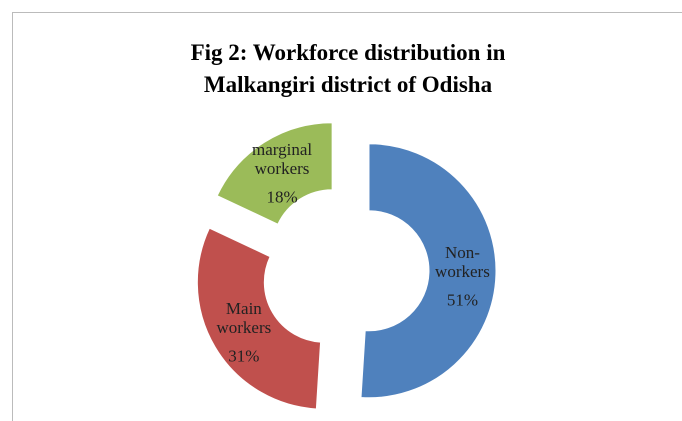 The width and height of the screenshot is (682, 421). Describe the element at coordinates (462, 261) in the screenshot. I see `slice-label: Non-workers` at that location.